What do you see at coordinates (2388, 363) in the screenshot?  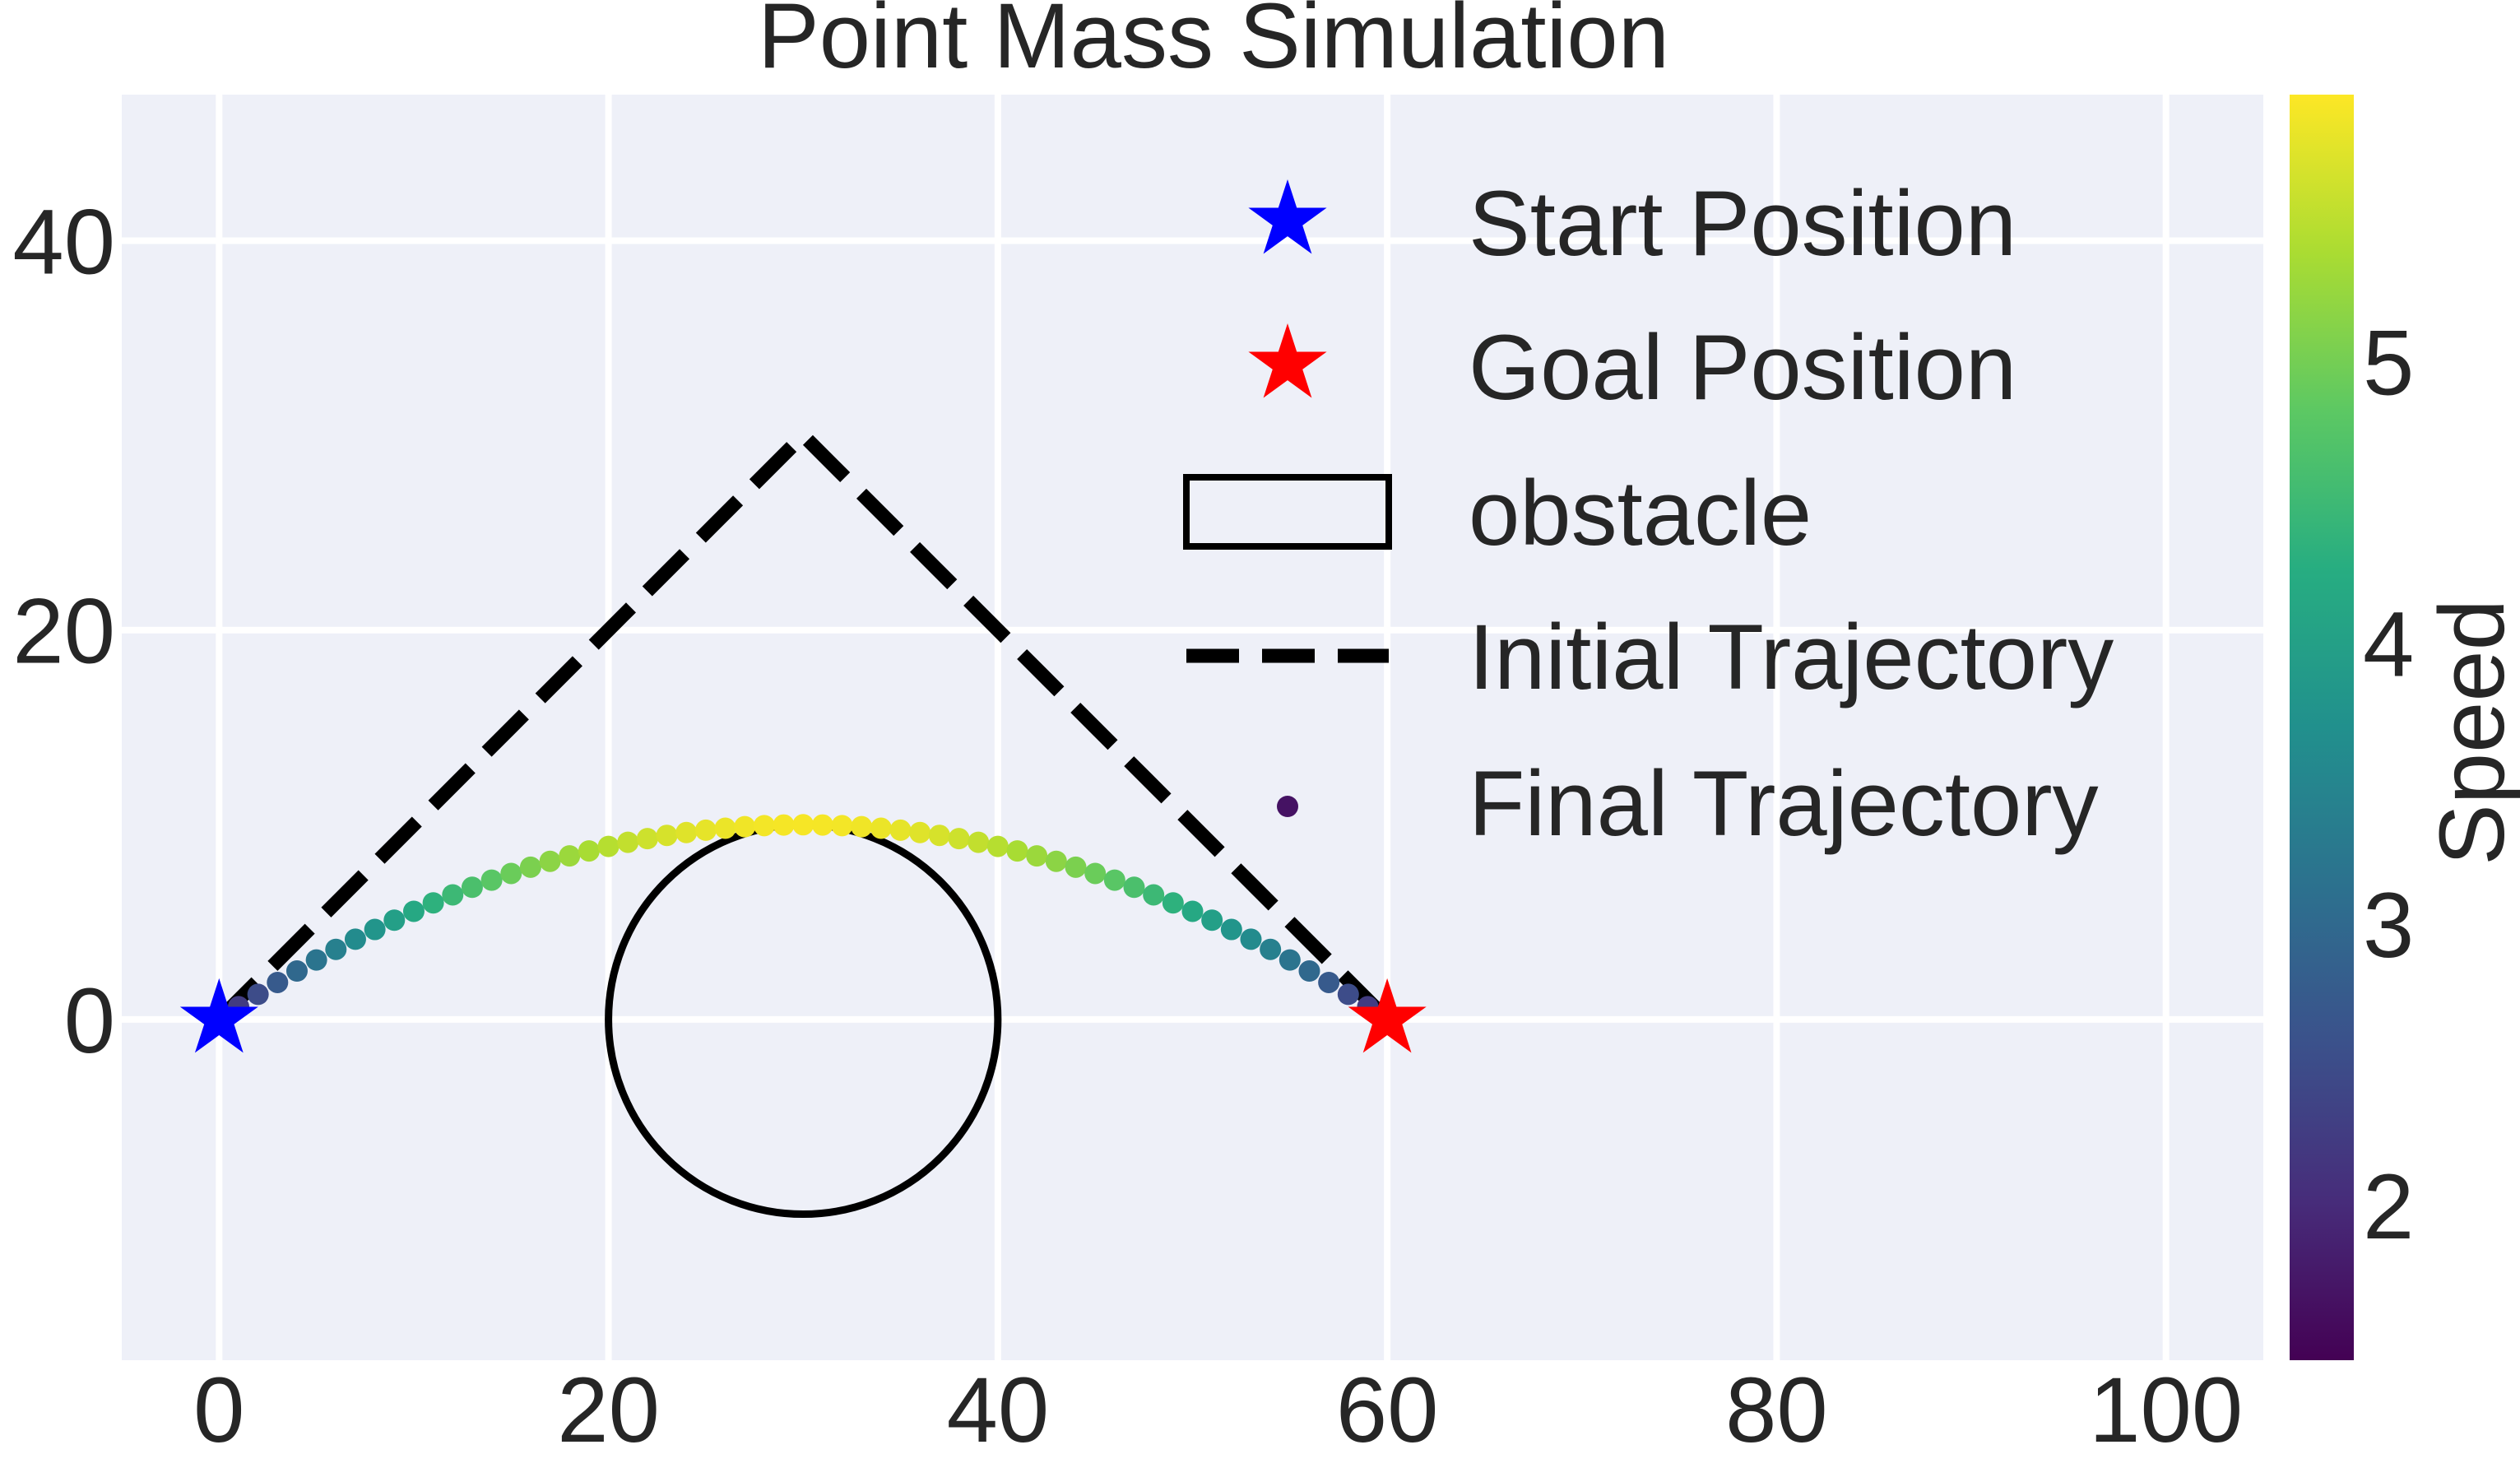 I see `colorbar-tick-label: 5` at bounding box center [2388, 363].